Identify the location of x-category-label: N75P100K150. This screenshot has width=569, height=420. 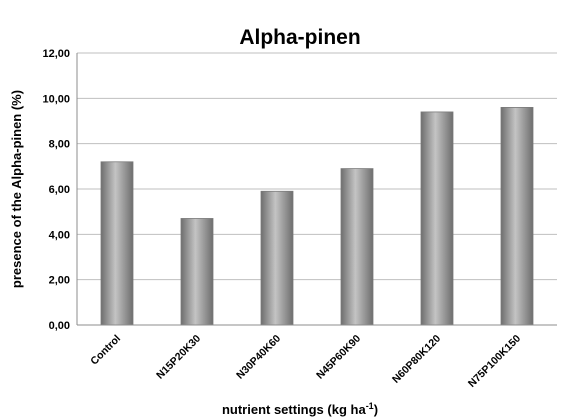
(494, 361).